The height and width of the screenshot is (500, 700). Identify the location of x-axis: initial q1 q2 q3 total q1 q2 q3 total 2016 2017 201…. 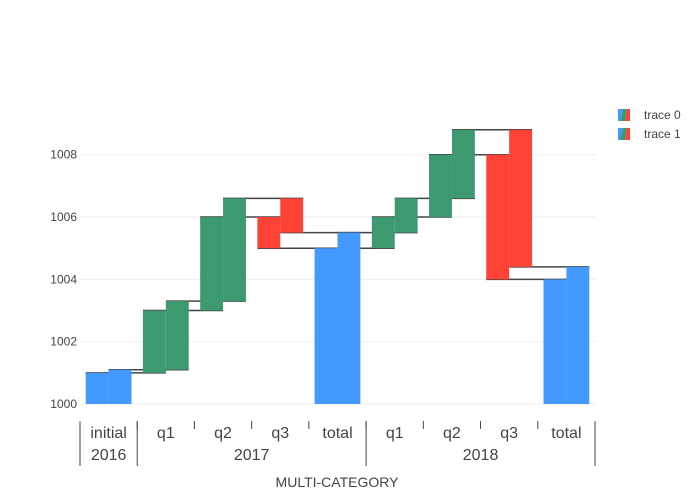
(337, 443).